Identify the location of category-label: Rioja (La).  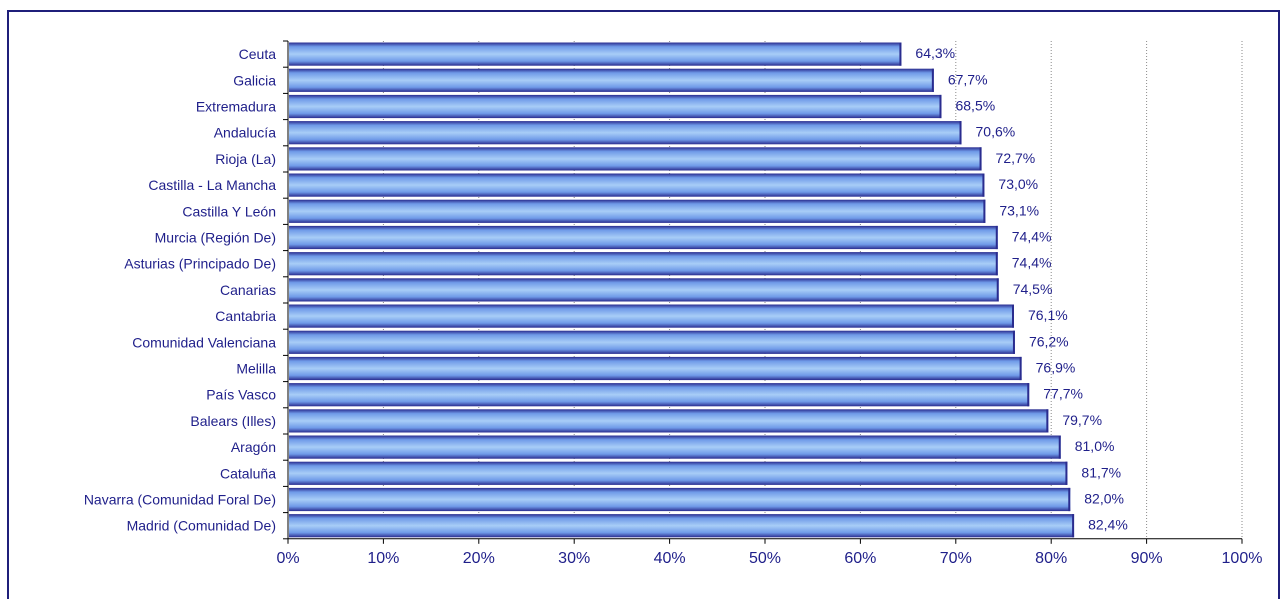
(245, 159).